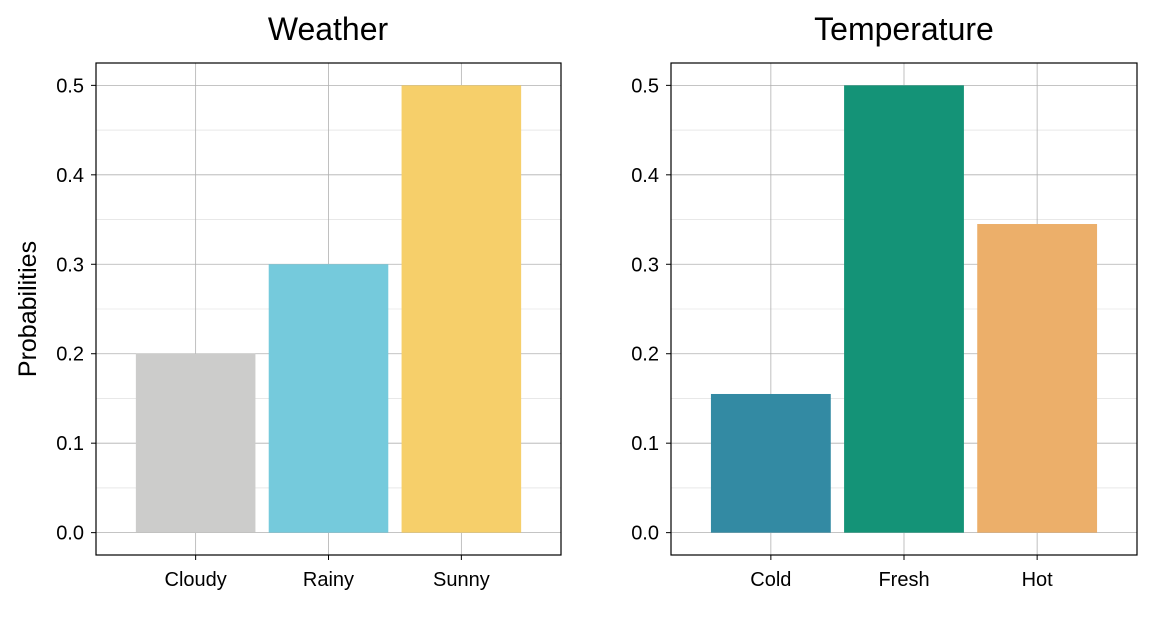 The width and height of the screenshot is (1152, 640). Describe the element at coordinates (645, 176) in the screenshot. I see `temperature-y-tick-label: 0.4` at that location.